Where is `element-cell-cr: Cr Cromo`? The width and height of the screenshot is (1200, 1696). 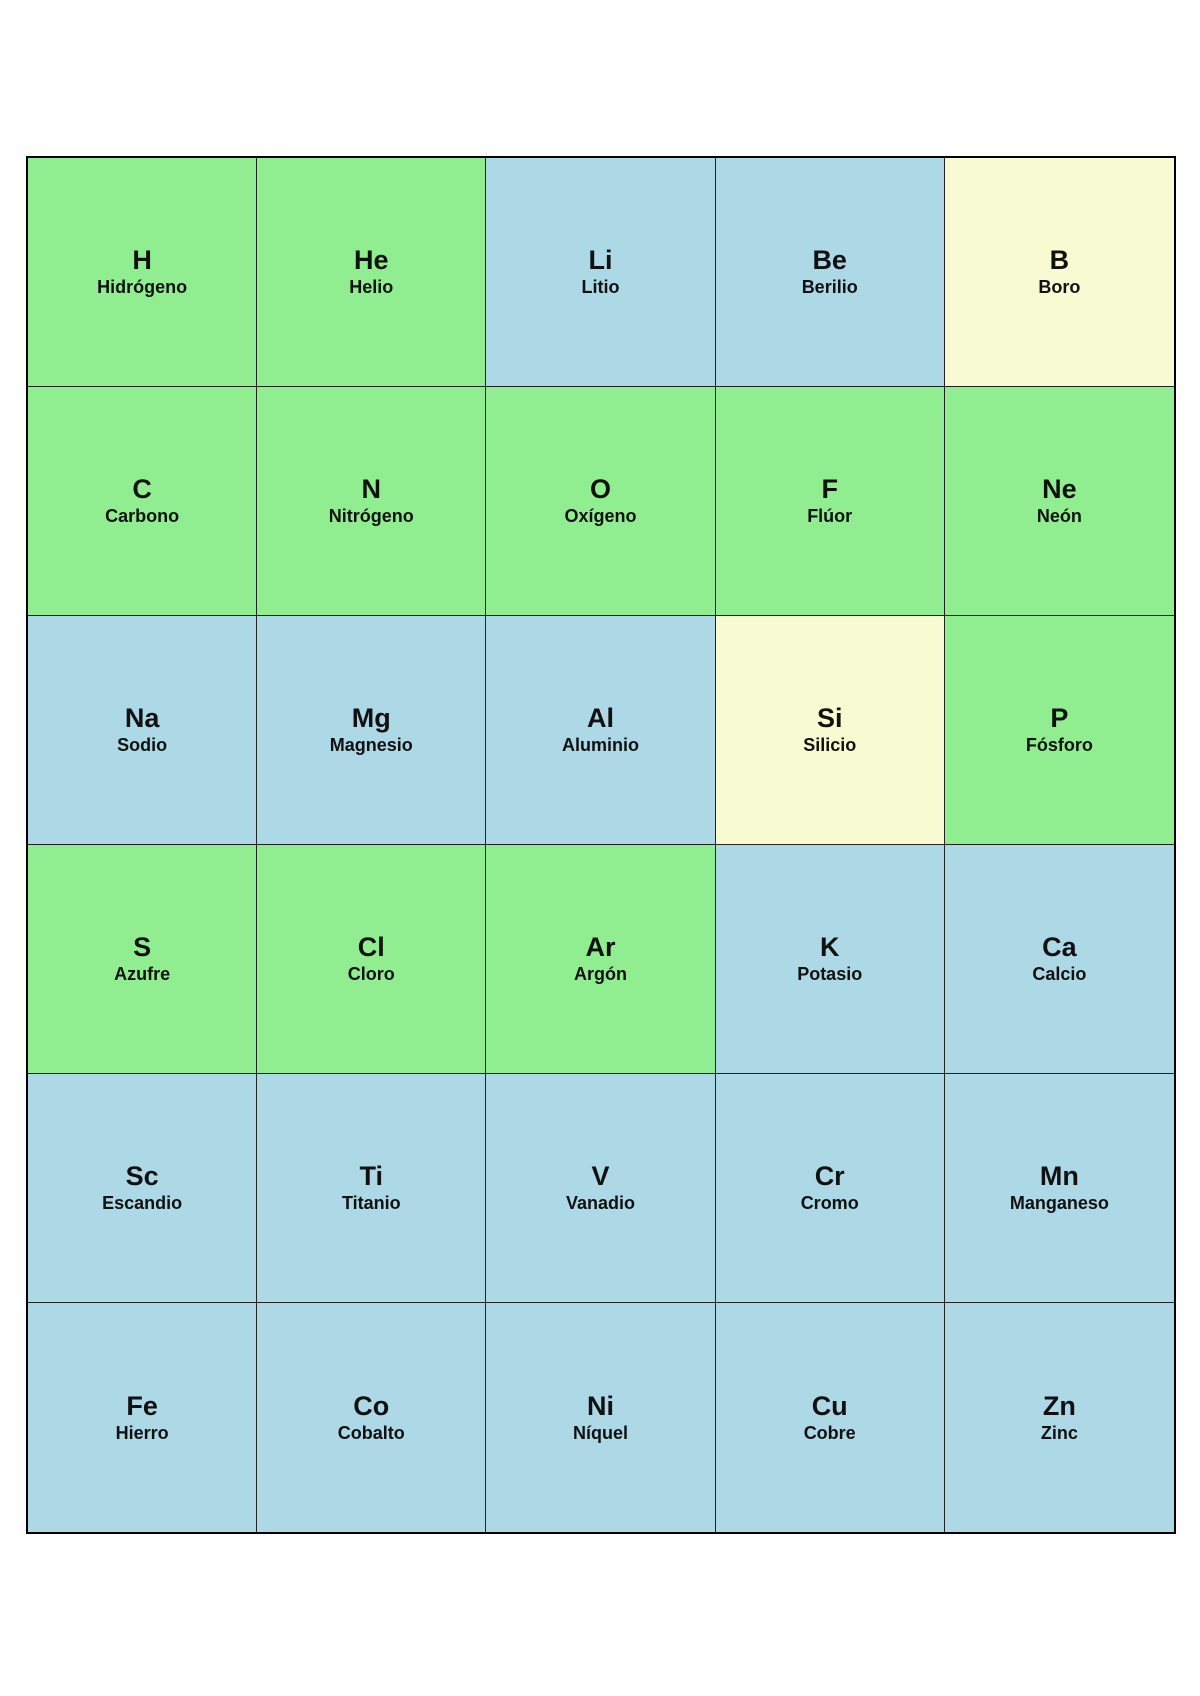 element-cell-cr: Cr Cromo is located at coordinates (830, 1188).